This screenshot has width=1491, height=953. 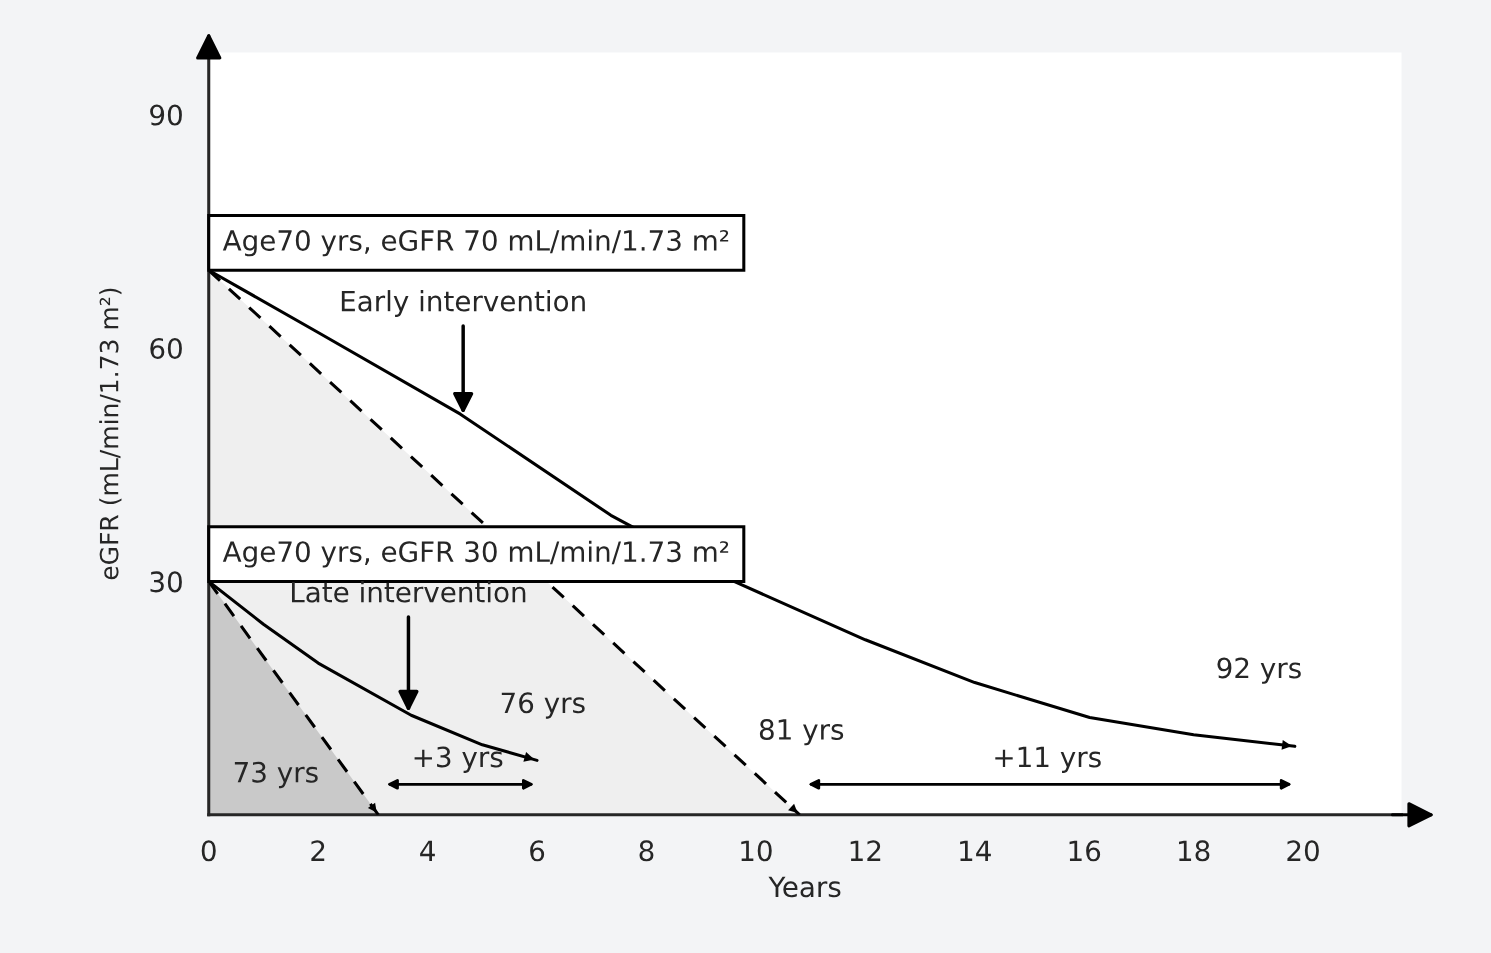 What do you see at coordinates (318, 850) in the screenshot?
I see `x-tick-label: 2` at bounding box center [318, 850].